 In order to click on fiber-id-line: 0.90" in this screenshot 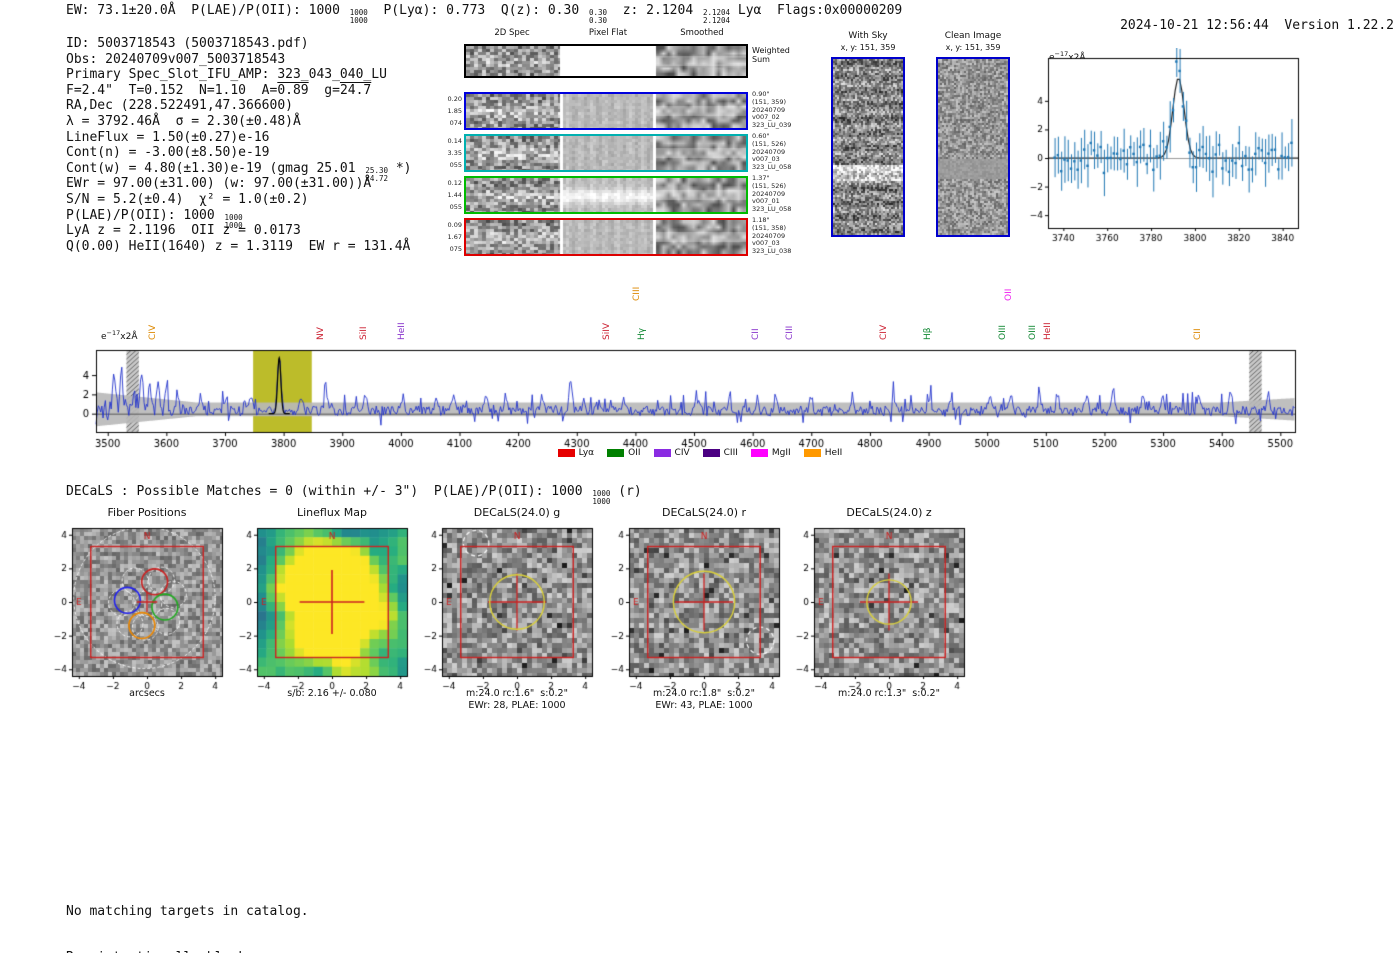, I will do `click(761, 94)`.